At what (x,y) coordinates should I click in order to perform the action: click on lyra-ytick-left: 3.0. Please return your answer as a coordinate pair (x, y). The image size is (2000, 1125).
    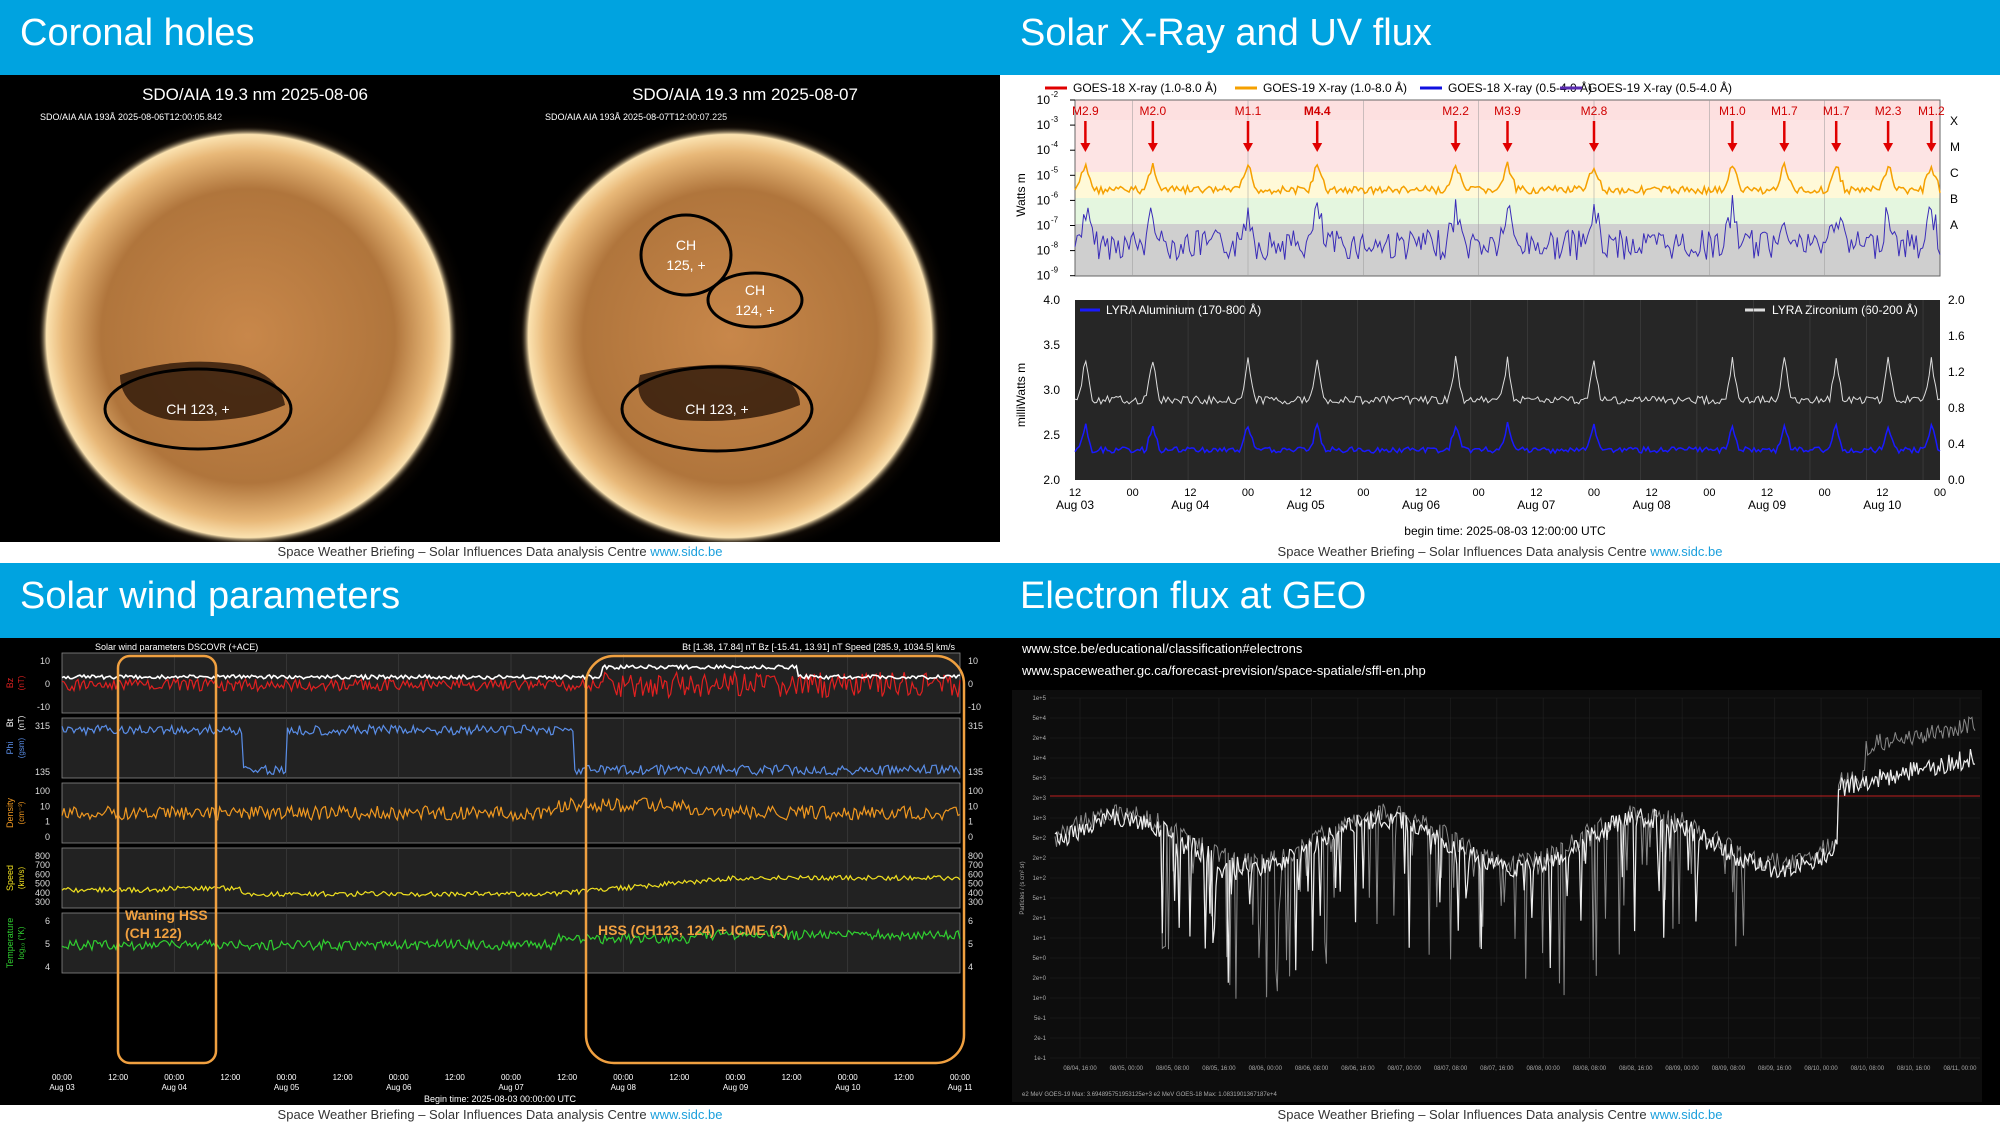
    Looking at the image, I should click on (1051, 390).